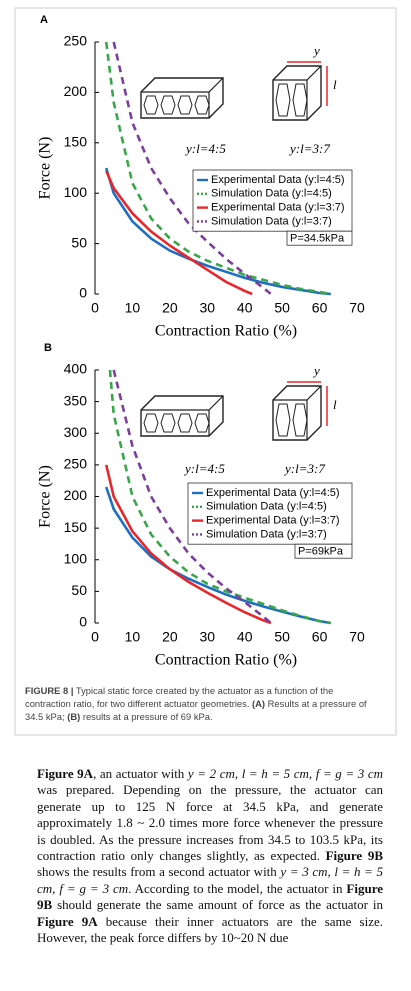 Image resolution: width=411 pixels, height=991 pixels. What do you see at coordinates (196, 710) in the screenshot?
I see `caption-text: Results at a pressure of 34.5 kPa;` at bounding box center [196, 710].